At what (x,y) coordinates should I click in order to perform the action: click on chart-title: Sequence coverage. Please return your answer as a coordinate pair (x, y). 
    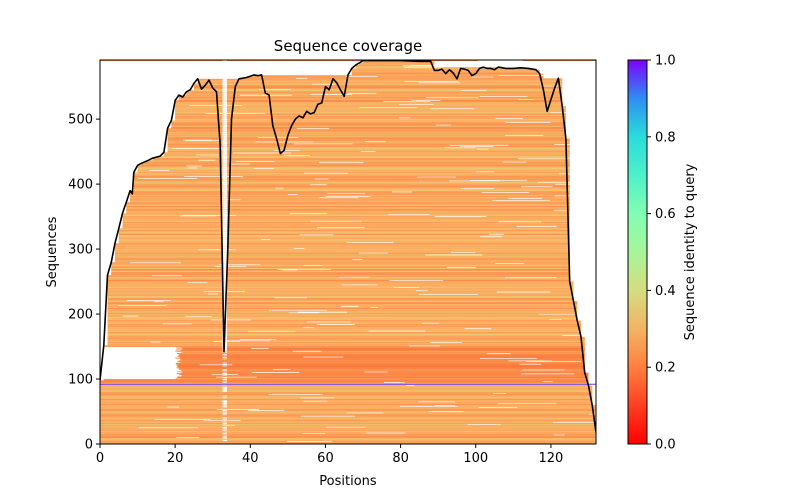
    Looking at the image, I should click on (348, 46).